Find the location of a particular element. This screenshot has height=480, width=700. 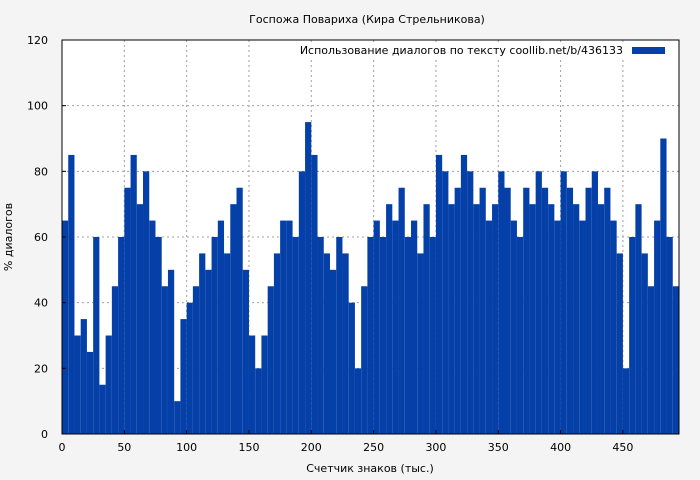

y-tick-label: 0 is located at coordinates (44, 434).